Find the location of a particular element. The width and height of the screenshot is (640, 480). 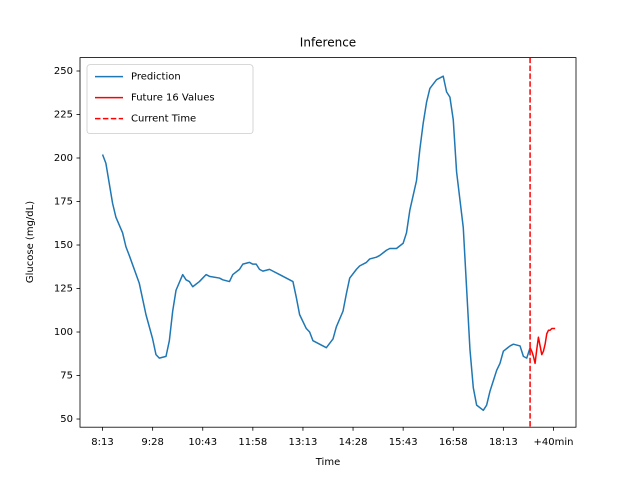

legend-box is located at coordinates (170, 99).